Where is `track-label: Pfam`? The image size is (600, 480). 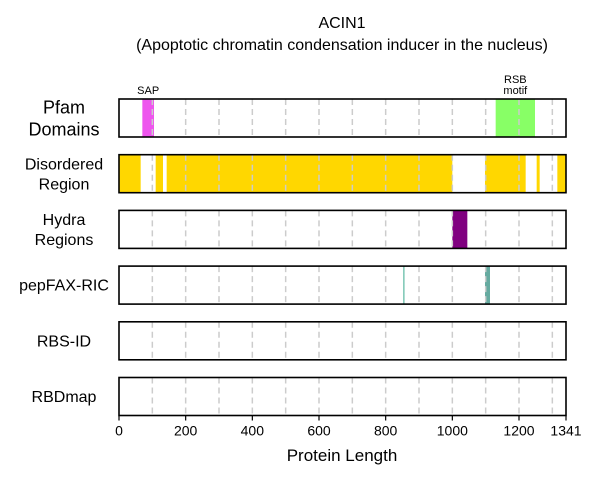 track-label: Pfam is located at coordinates (64, 107).